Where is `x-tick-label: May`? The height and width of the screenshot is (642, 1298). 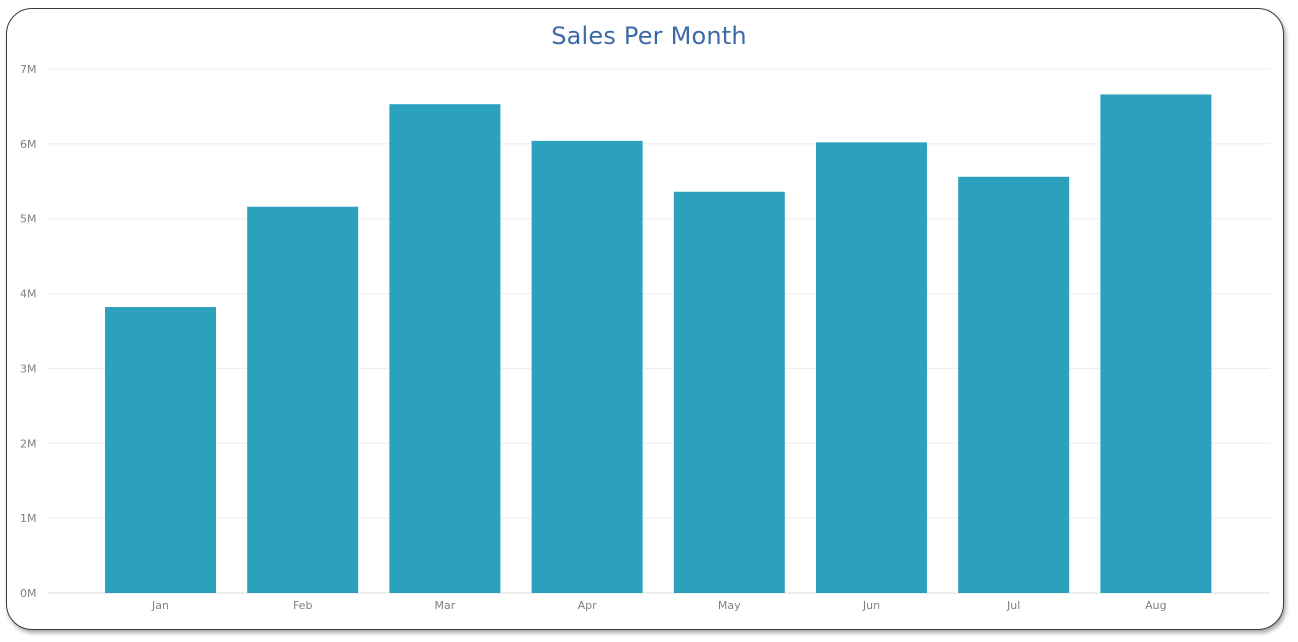
x-tick-label: May is located at coordinates (729, 605).